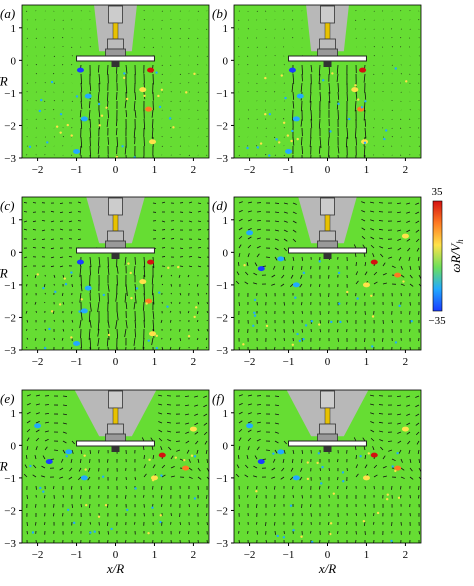 The image size is (474, 586). What do you see at coordinates (222, 544) in the screenshot?
I see `y-tick-label: −3` at bounding box center [222, 544].